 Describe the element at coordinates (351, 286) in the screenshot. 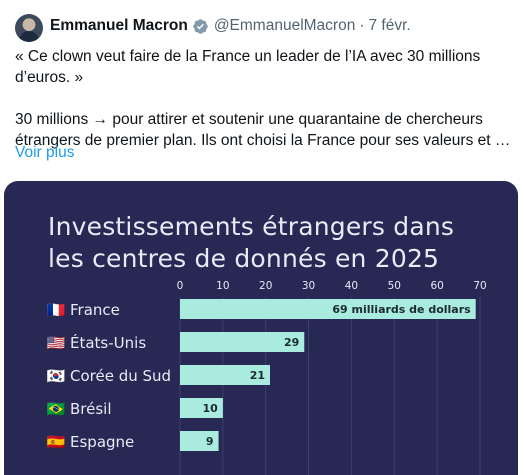

I see `x-tick-label: 40` at that location.